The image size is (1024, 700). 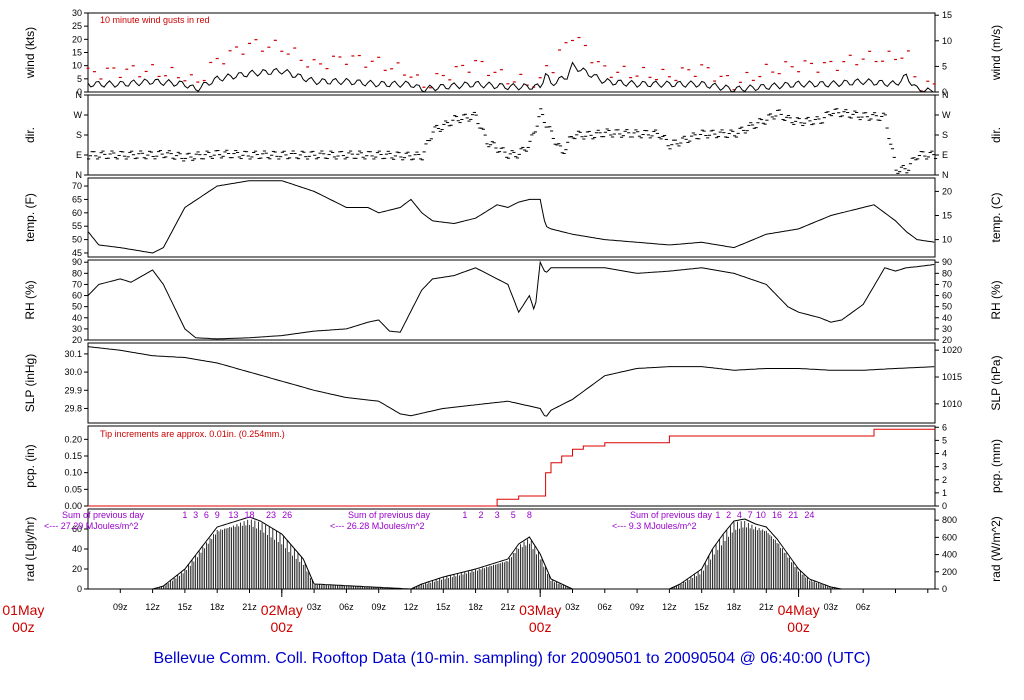 I want to click on temp-ytick-label: 70, so click(x=77, y=186).